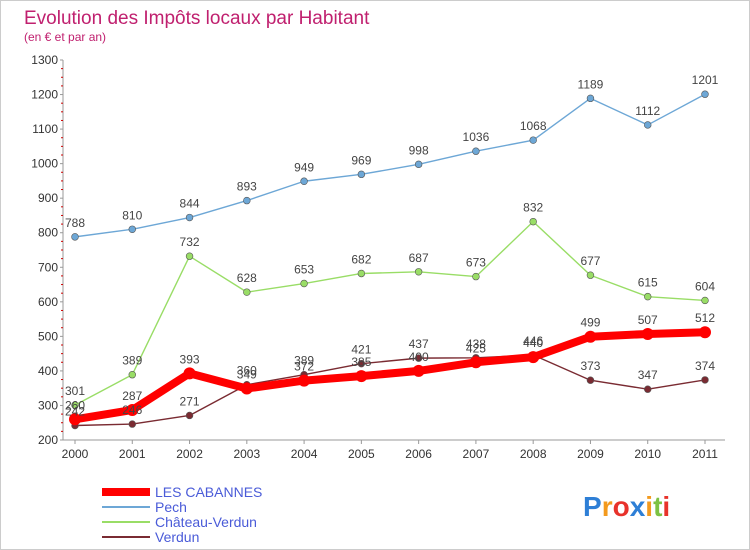 The width and height of the screenshot is (750, 550). Describe the element at coordinates (419, 258) in the screenshot. I see `data-label: 687` at that location.